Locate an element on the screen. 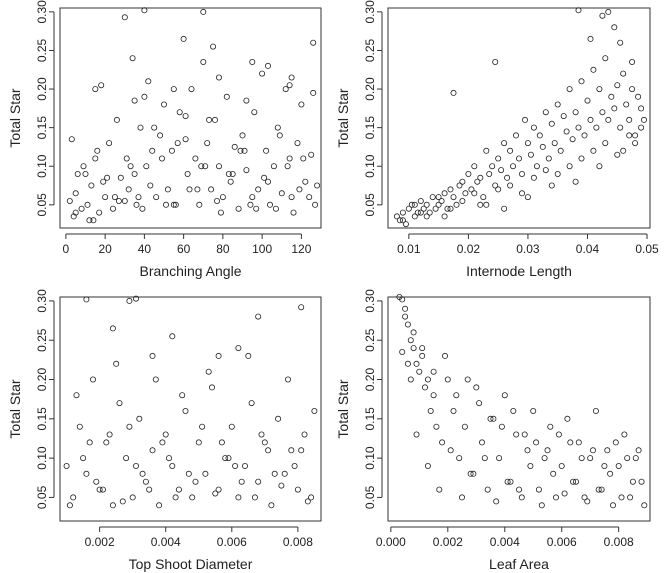  x-axis-label: Internode Length is located at coordinates (519, 271).